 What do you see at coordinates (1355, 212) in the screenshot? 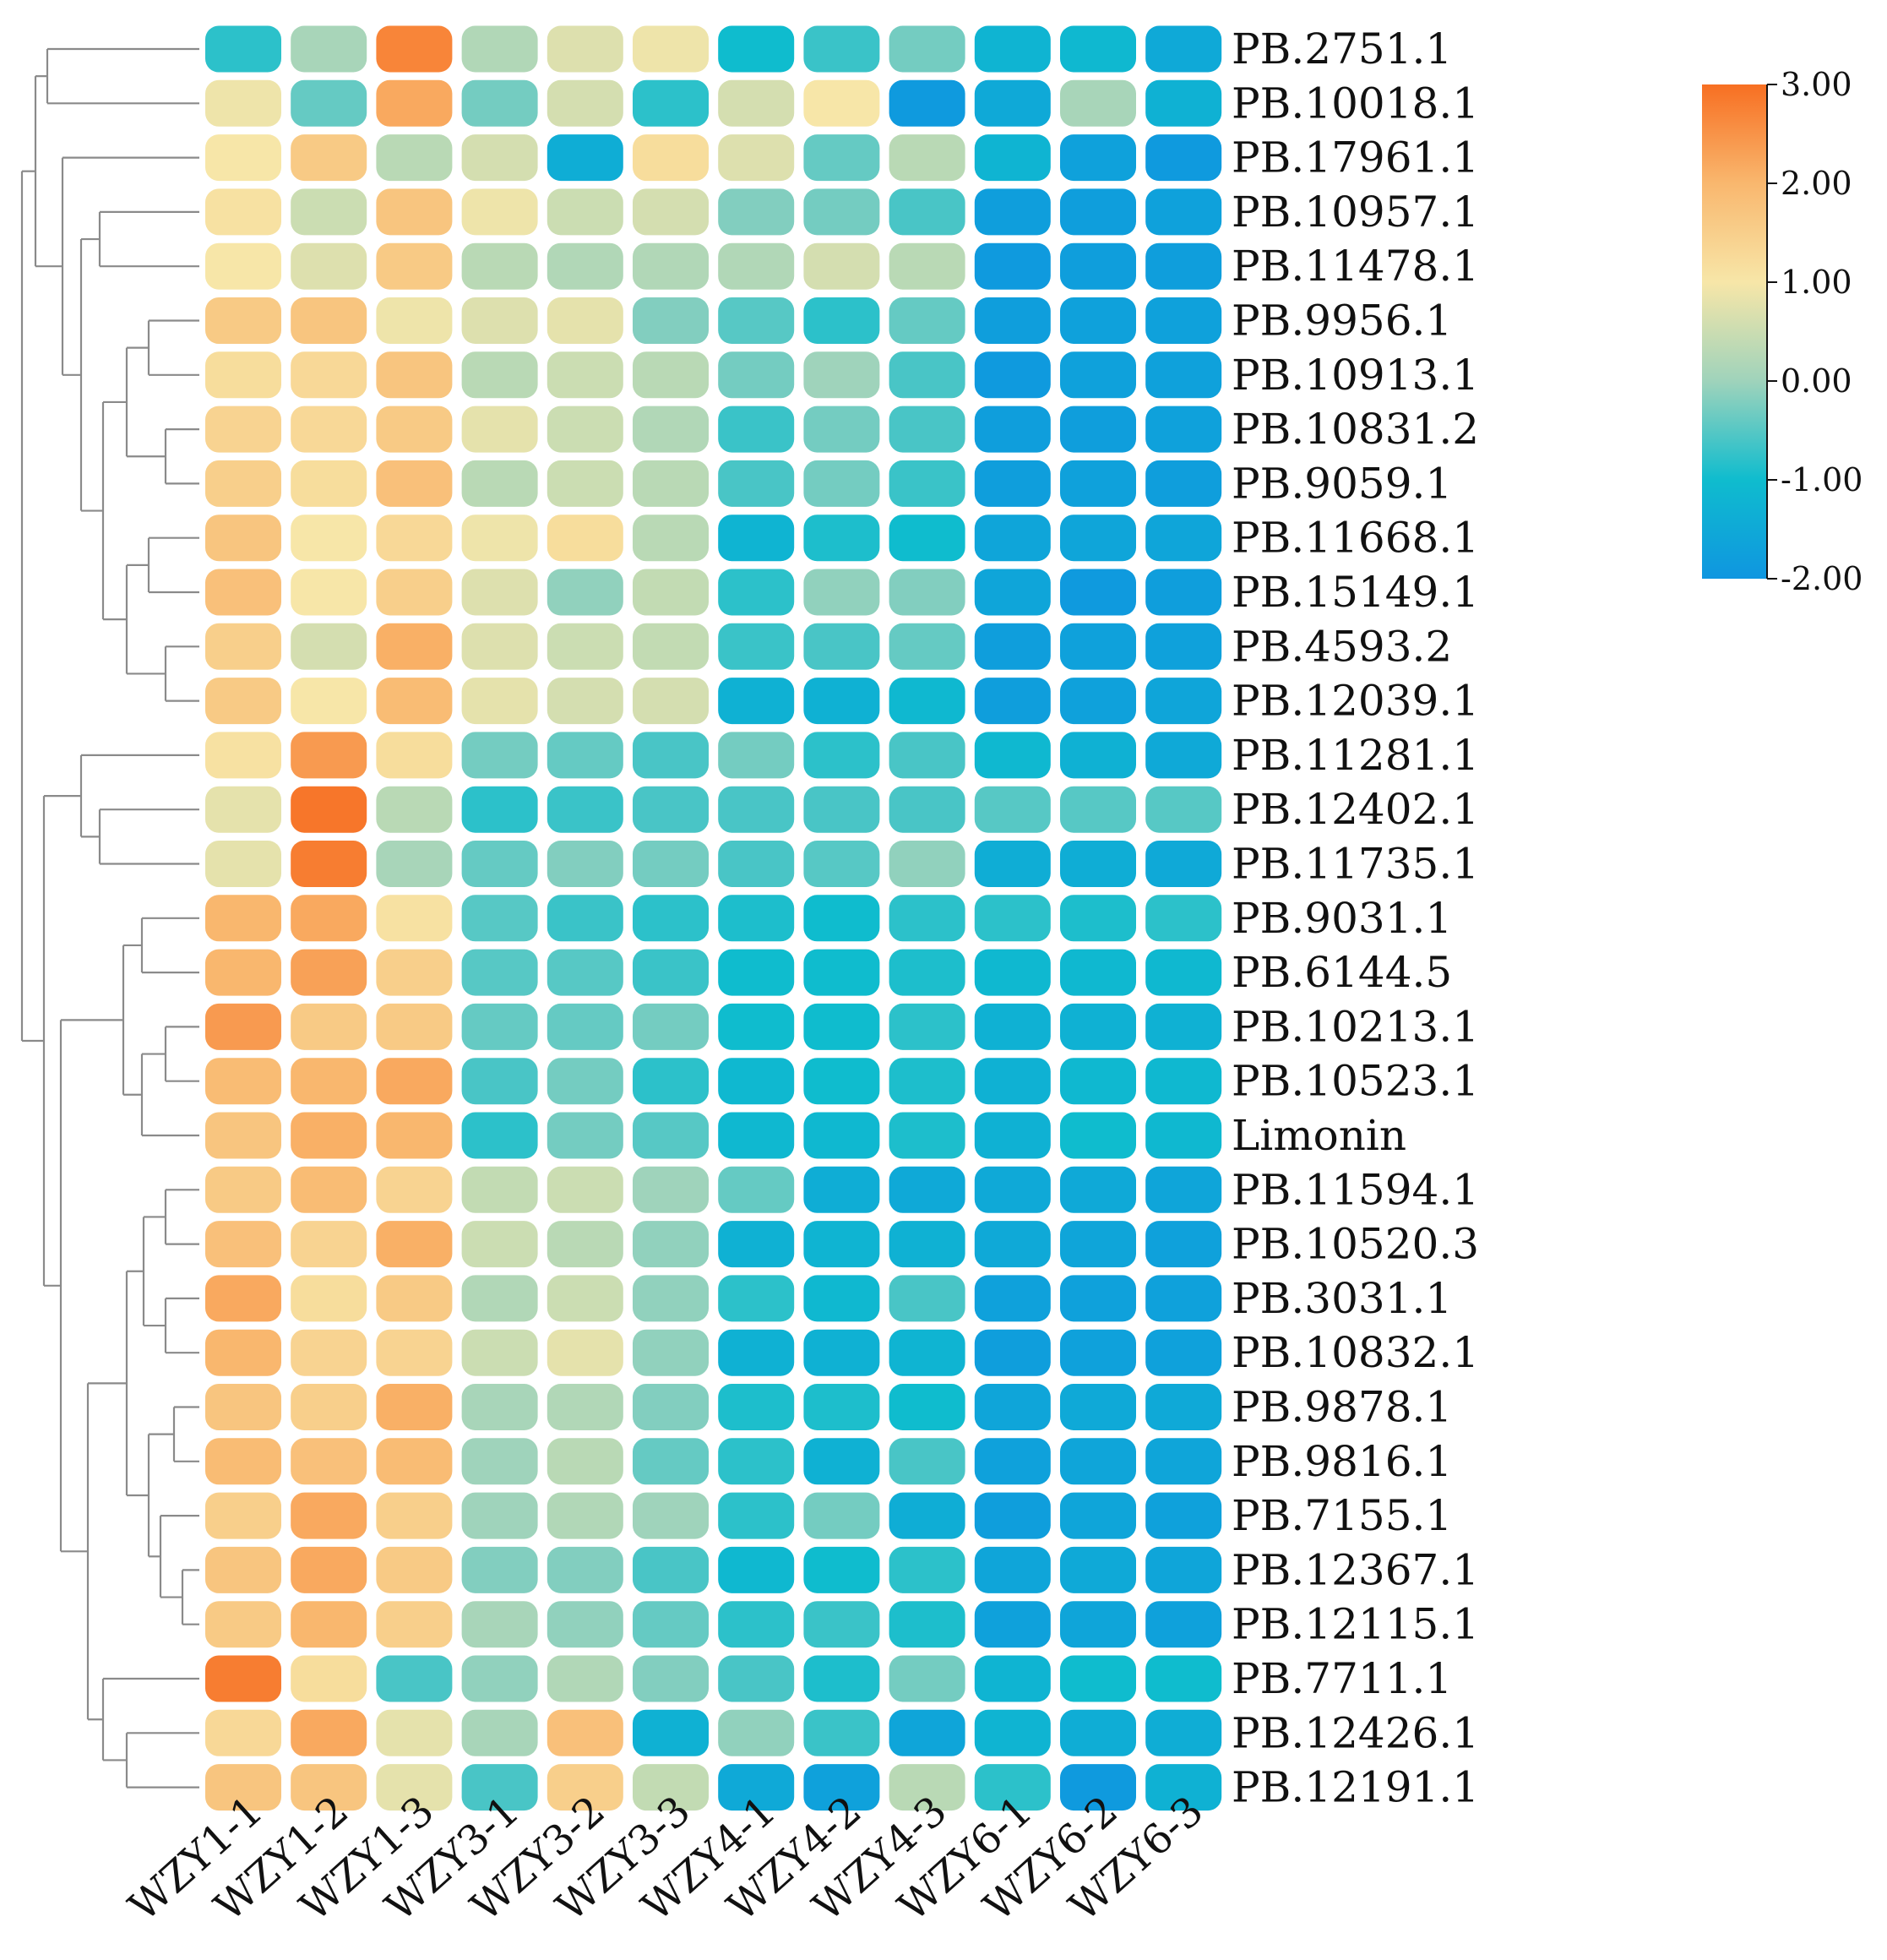
I see `row-label: PB.10957.1` at bounding box center [1355, 212].